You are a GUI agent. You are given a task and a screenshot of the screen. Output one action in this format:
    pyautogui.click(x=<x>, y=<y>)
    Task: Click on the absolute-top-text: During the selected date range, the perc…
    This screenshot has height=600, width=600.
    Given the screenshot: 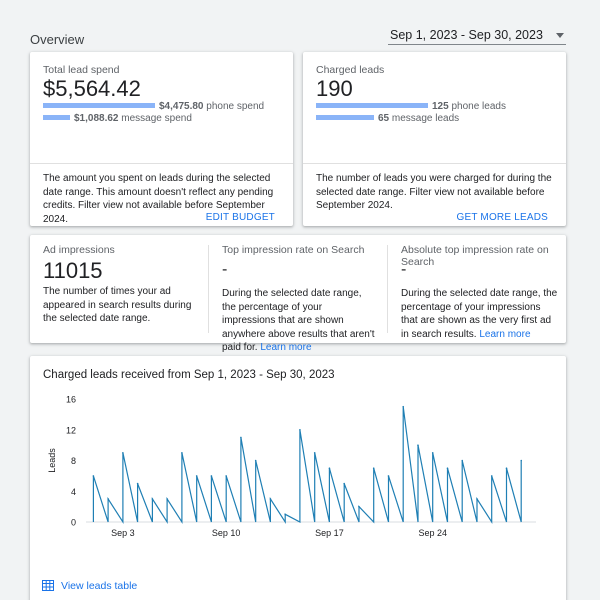 What is the action you would take?
    pyautogui.click(x=479, y=314)
    